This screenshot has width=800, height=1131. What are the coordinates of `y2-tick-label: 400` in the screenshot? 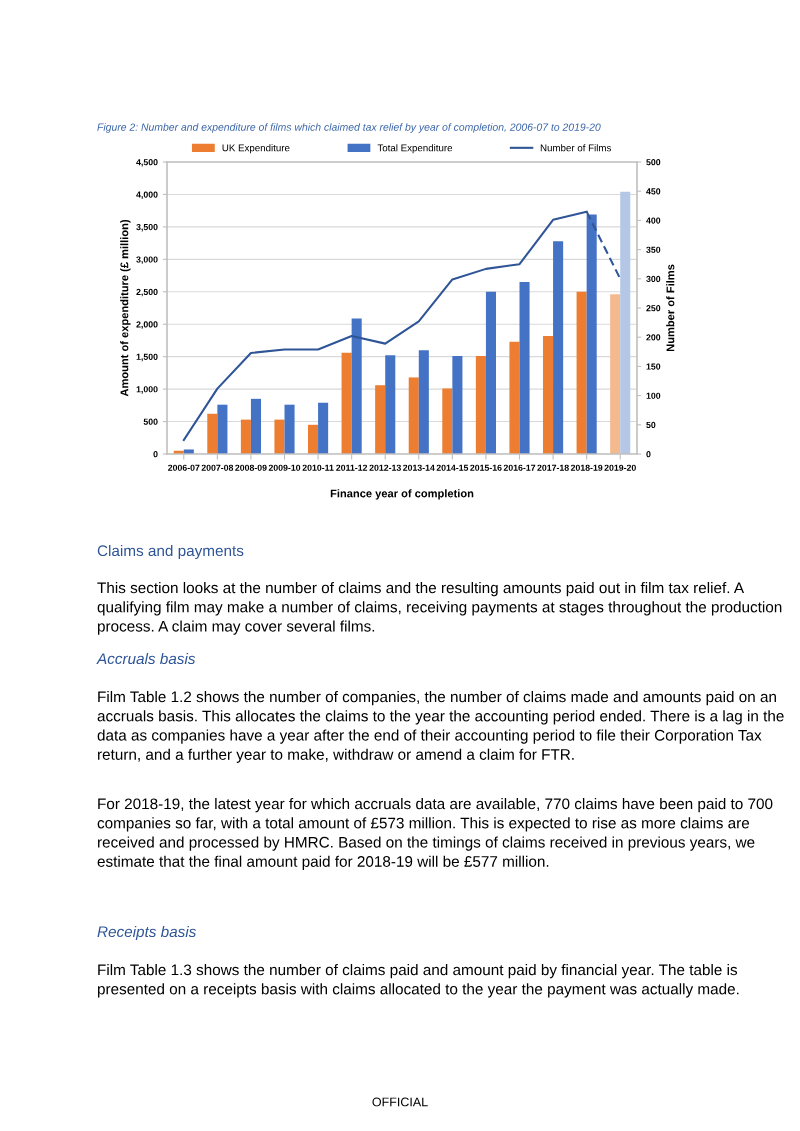 It's located at (653, 220).